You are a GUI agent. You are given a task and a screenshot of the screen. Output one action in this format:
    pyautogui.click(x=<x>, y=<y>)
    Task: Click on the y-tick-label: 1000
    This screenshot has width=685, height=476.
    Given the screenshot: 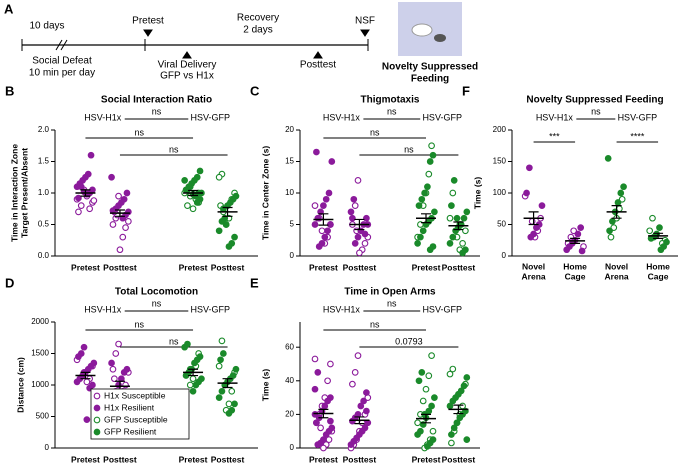 What is the action you would take?
    pyautogui.click(x=40, y=384)
    